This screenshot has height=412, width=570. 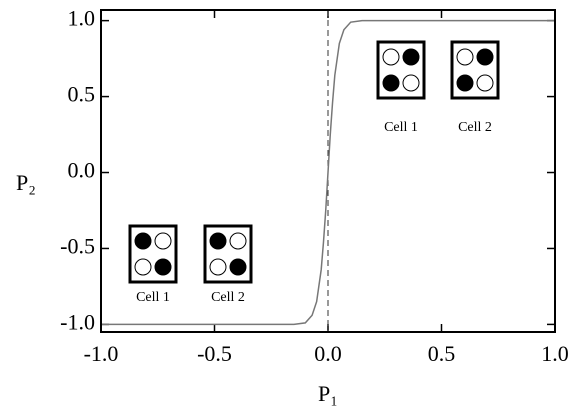 What do you see at coordinates (77, 246) in the screenshot?
I see `y-tick-label: -0.5` at bounding box center [77, 246].